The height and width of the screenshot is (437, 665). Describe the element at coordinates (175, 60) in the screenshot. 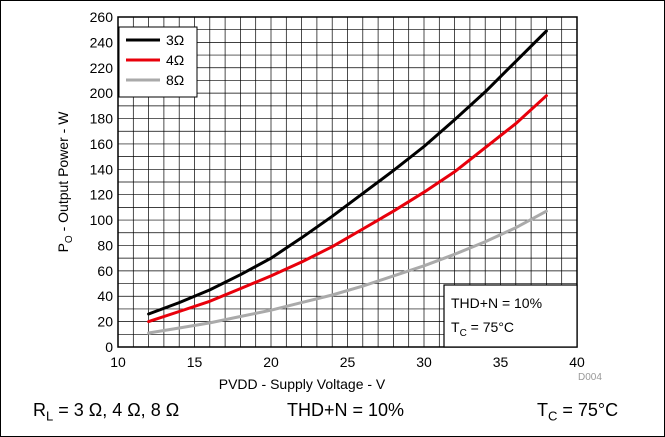

I see `legend-label: 4Ω` at that location.